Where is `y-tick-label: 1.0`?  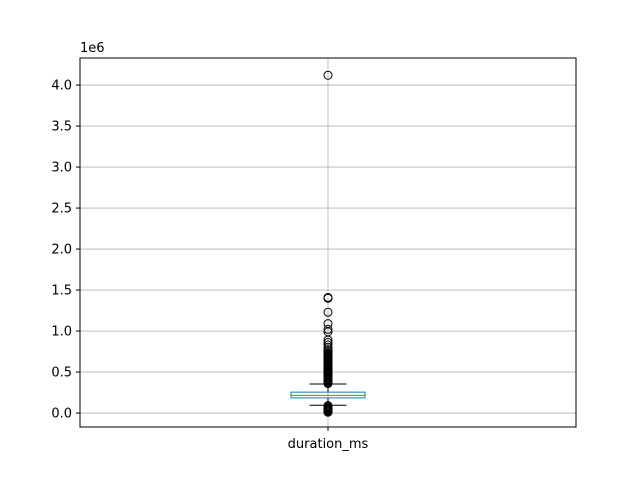
y-tick-label: 1.0 is located at coordinates (61, 332).